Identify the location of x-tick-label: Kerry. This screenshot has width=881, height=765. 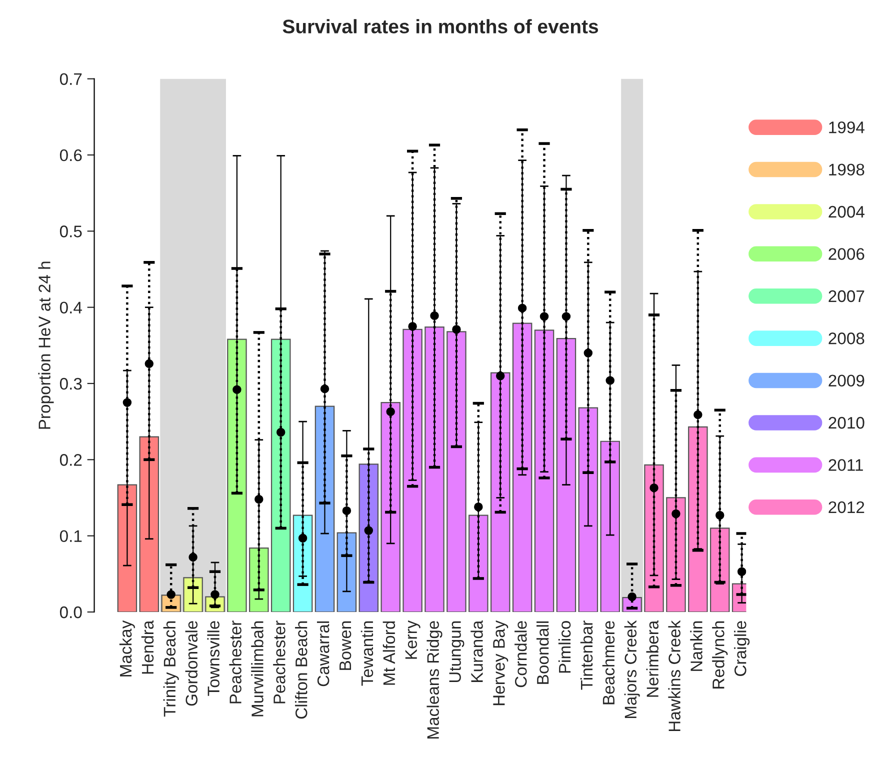
(412, 639).